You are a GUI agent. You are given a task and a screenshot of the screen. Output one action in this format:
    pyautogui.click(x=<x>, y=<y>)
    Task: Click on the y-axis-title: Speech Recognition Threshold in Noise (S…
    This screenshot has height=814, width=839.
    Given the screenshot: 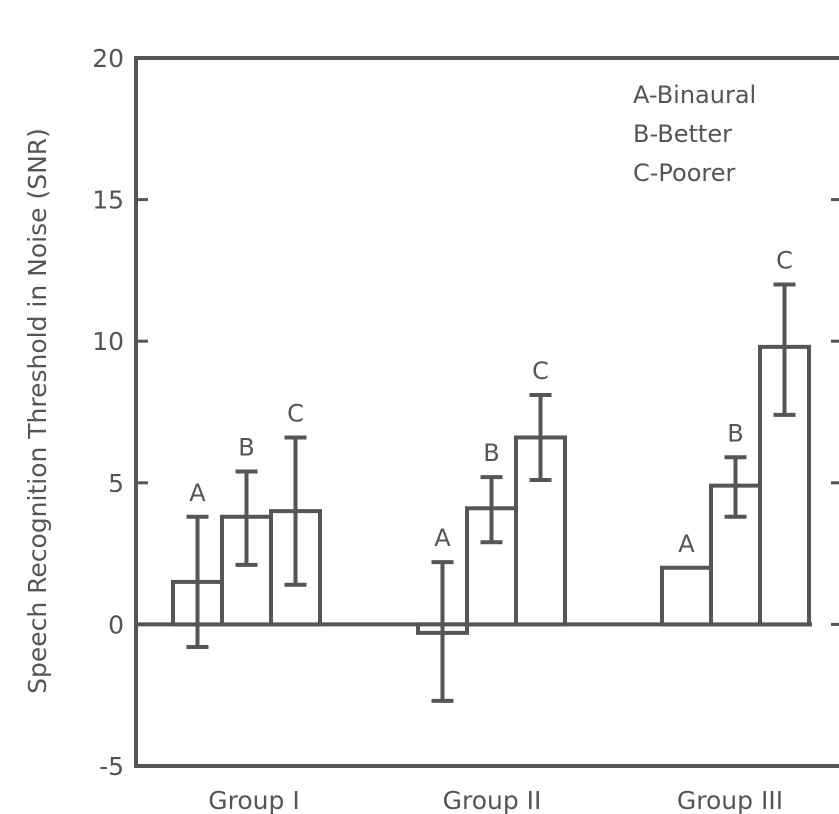 What is the action you would take?
    pyautogui.click(x=37, y=411)
    